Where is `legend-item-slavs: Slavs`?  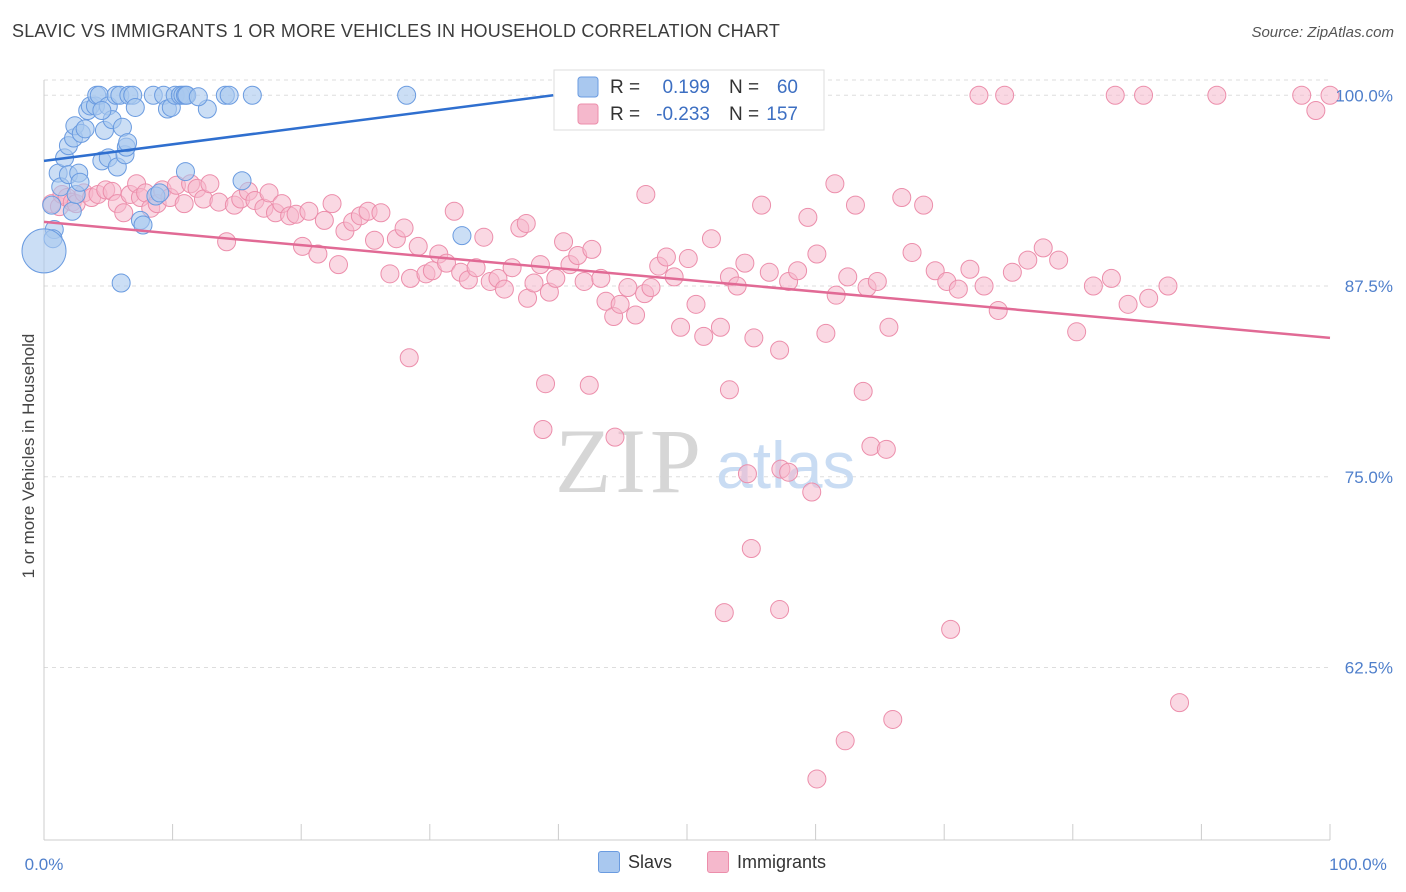
legend-item-slavs: Slavs is located at coordinates (635, 862).